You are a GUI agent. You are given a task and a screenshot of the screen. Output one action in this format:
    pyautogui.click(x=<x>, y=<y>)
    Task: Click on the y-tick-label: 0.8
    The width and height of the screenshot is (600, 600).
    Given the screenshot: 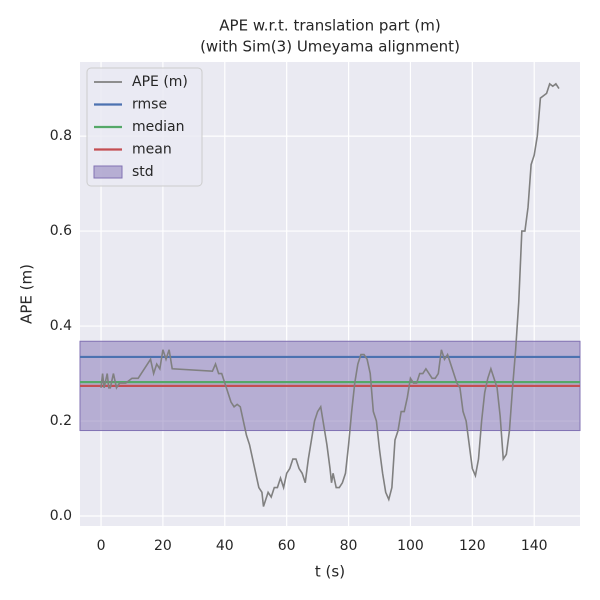 What is the action you would take?
    pyautogui.click(x=61, y=136)
    